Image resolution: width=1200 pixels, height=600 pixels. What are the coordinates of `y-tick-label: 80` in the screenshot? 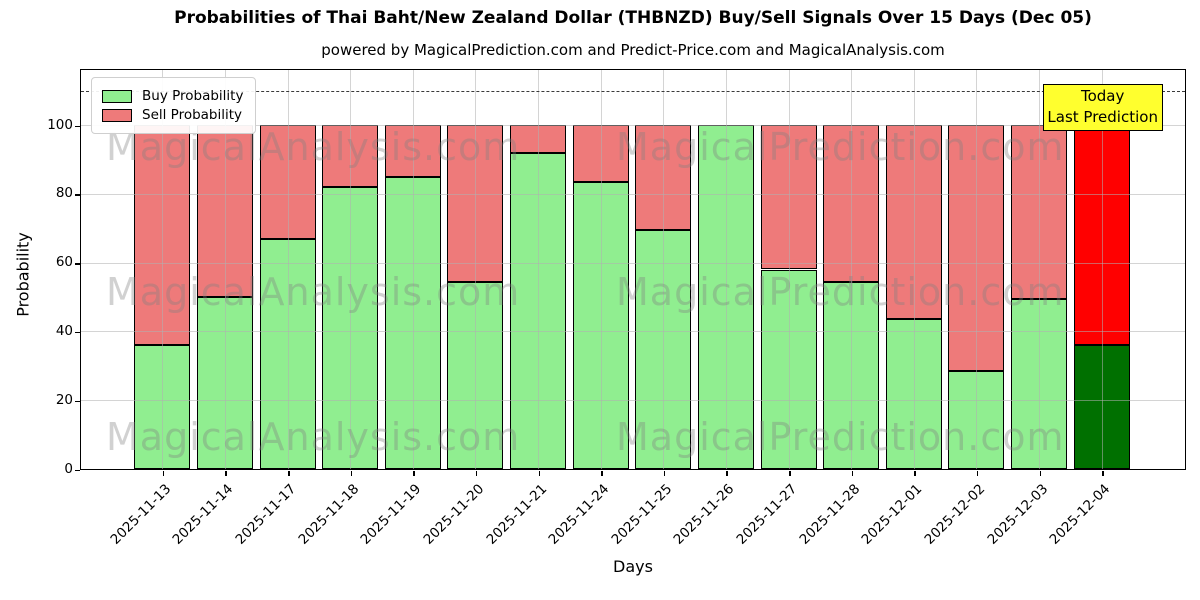 It's located at (64, 193).